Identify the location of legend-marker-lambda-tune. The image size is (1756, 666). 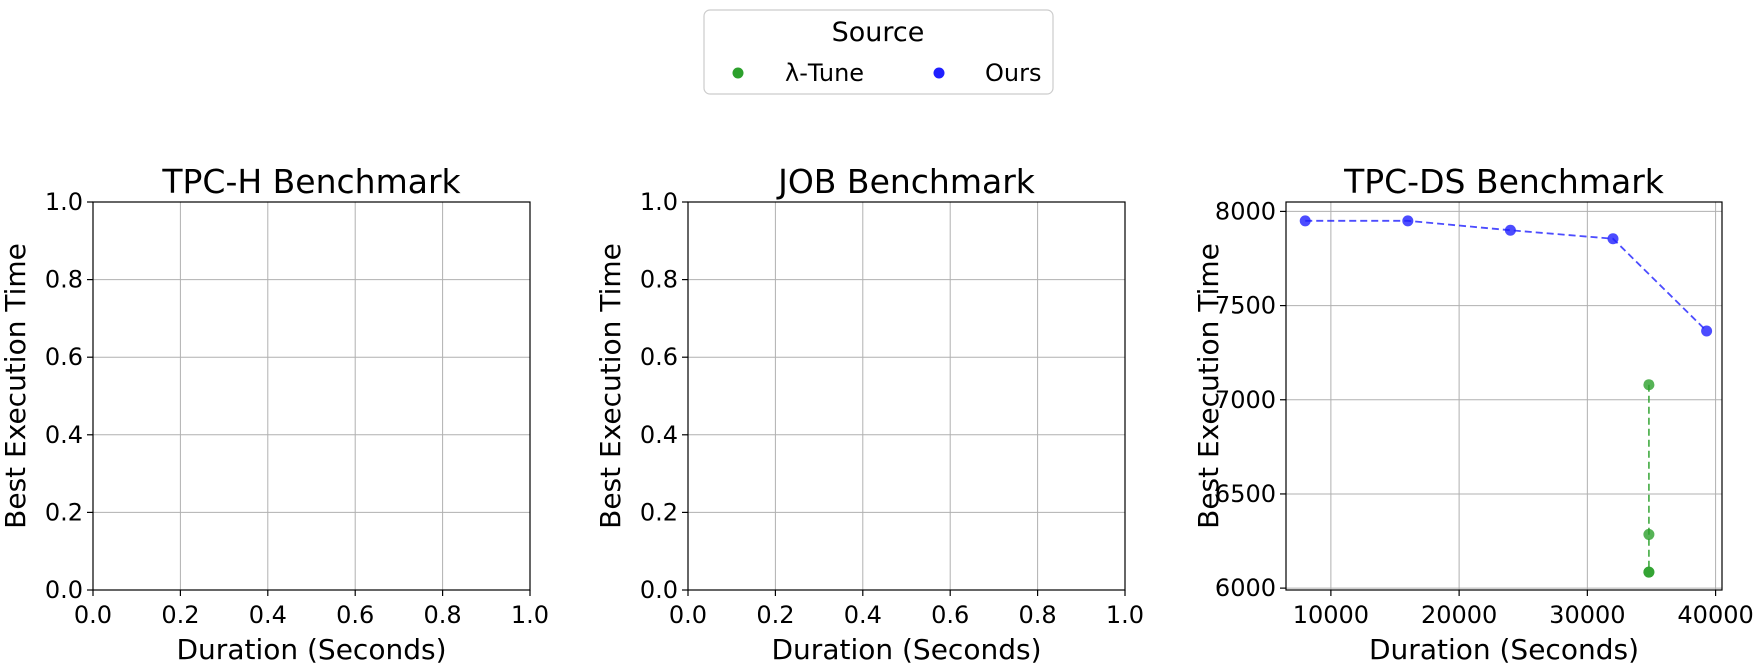
(738, 73).